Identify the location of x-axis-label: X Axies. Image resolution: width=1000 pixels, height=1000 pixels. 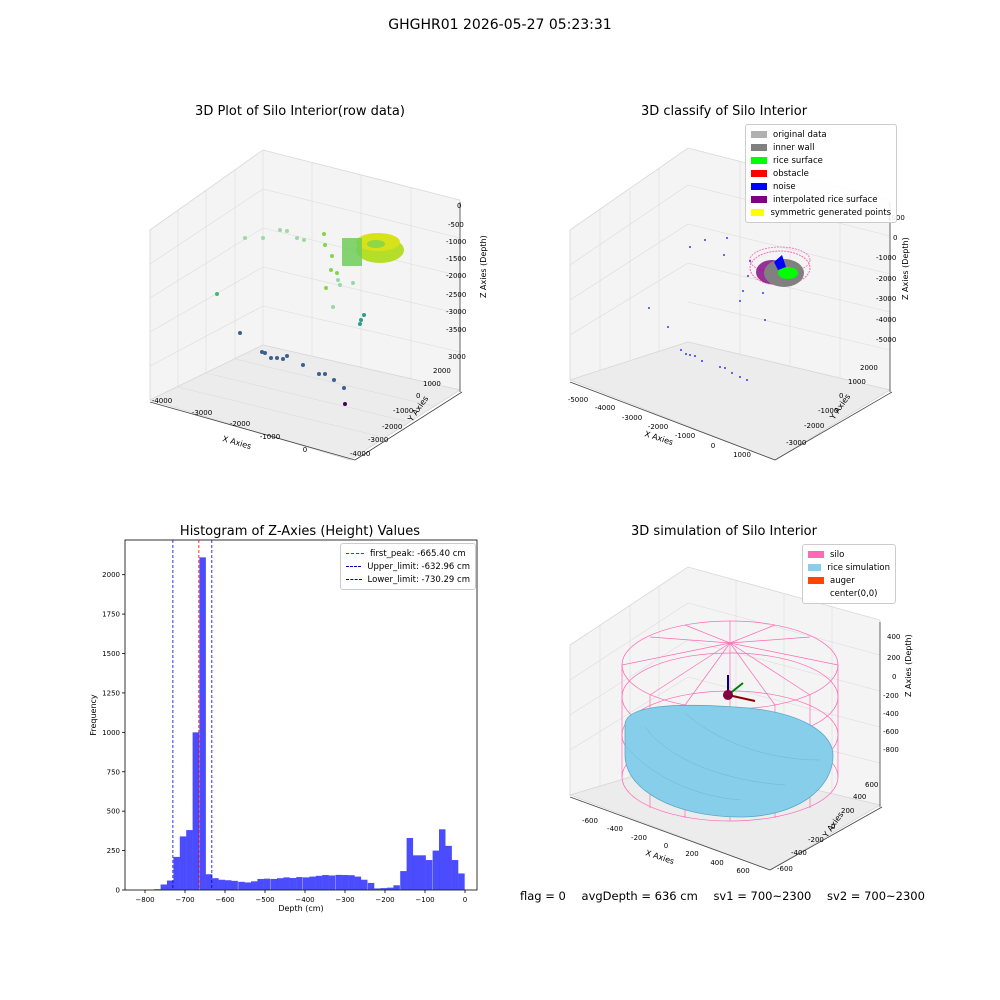
(658, 438).